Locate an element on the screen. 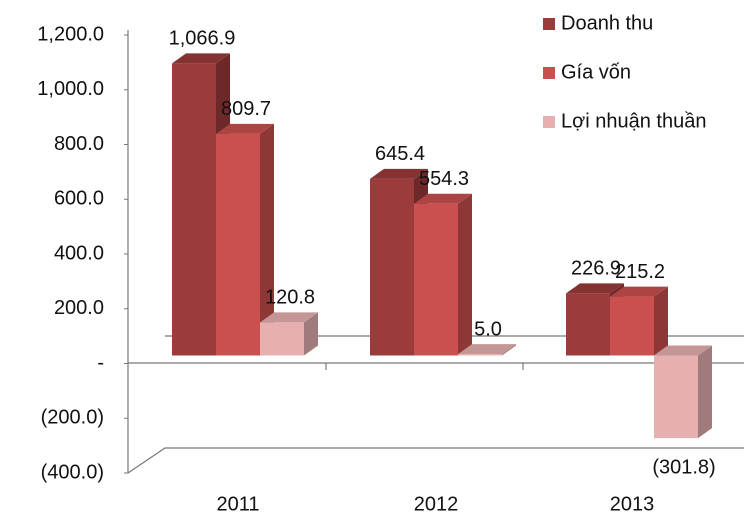  value-label: 1,066.9 is located at coordinates (202, 39).